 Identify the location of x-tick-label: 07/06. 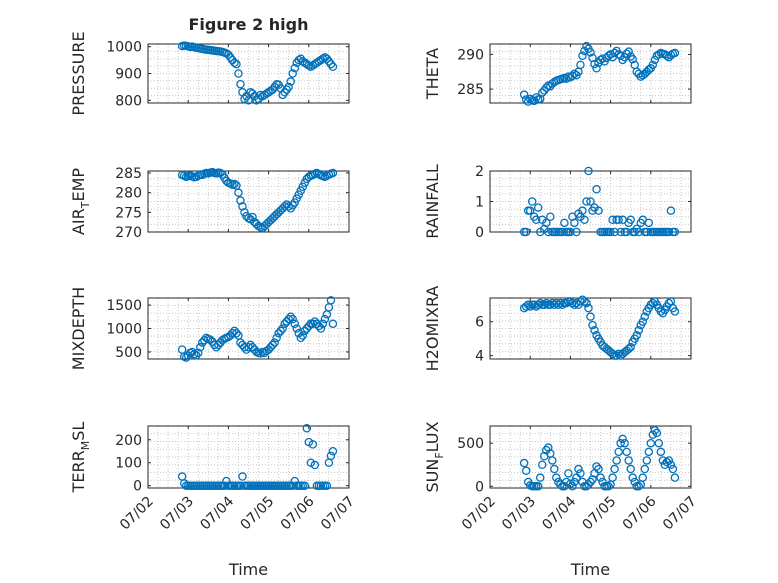
(298, 513).